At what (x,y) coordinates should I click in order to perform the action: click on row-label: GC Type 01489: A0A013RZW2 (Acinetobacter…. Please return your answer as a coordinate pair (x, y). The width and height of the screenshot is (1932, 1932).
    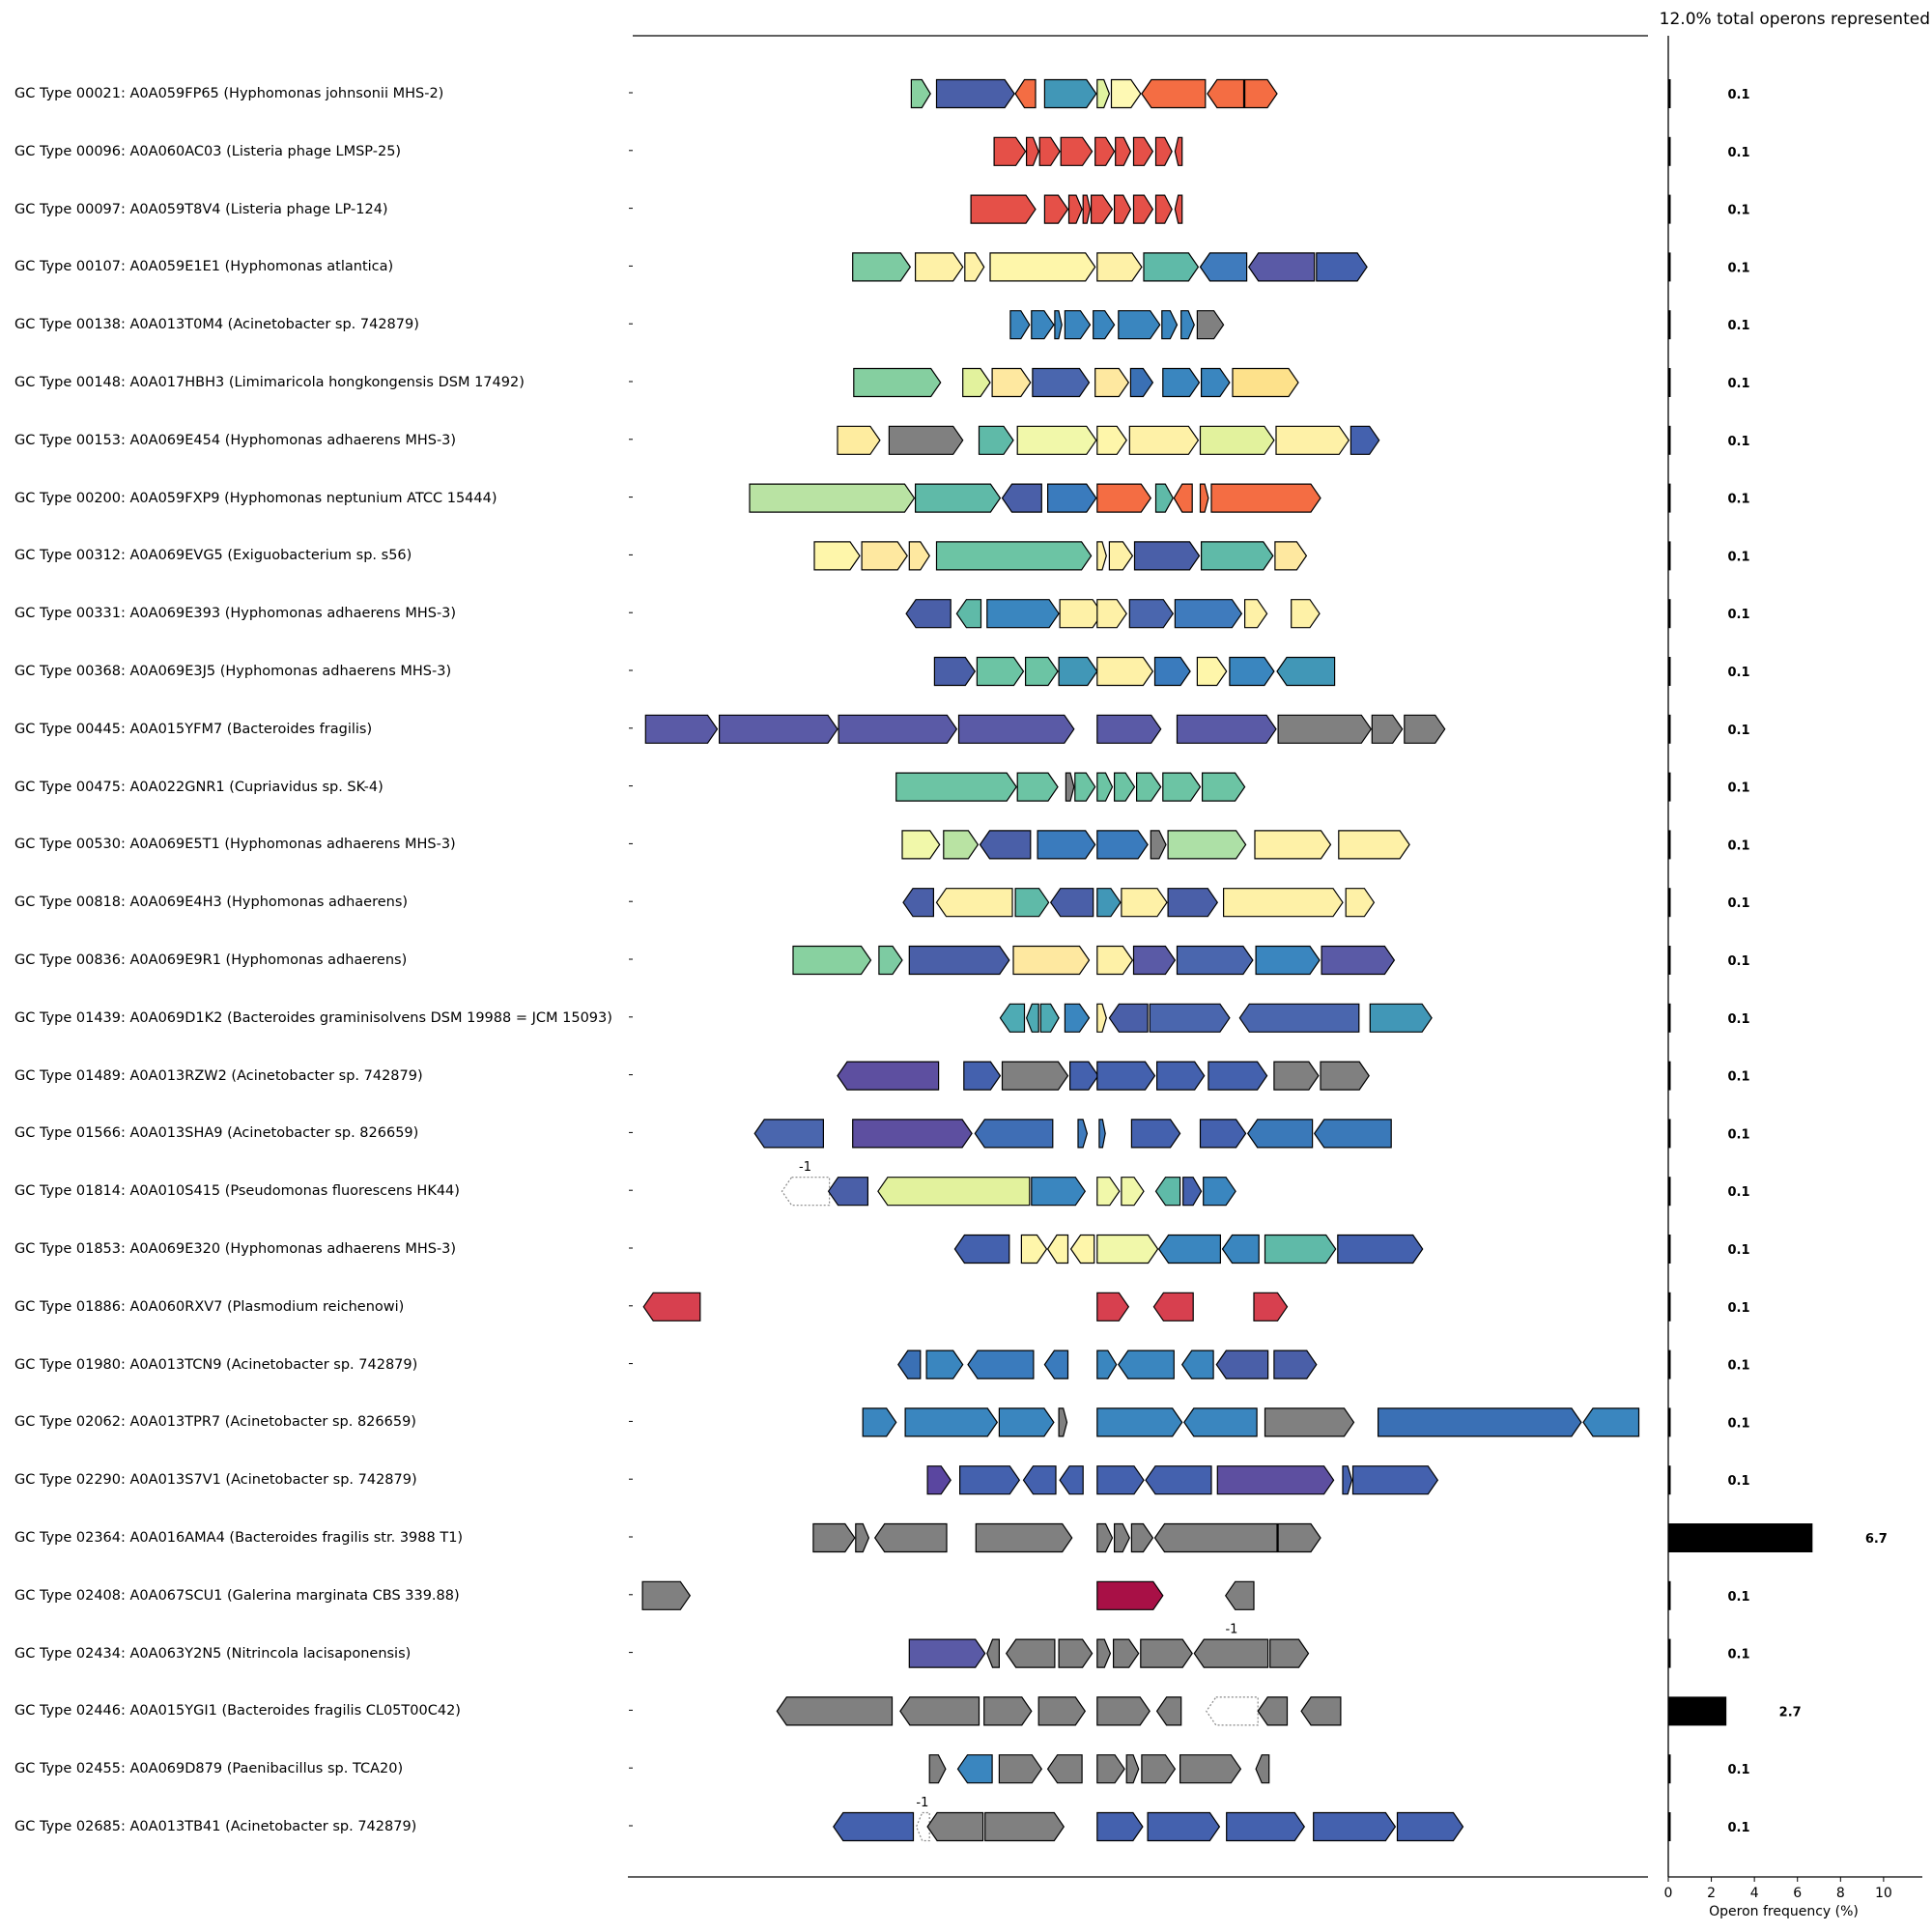
    Looking at the image, I should click on (218, 1075).